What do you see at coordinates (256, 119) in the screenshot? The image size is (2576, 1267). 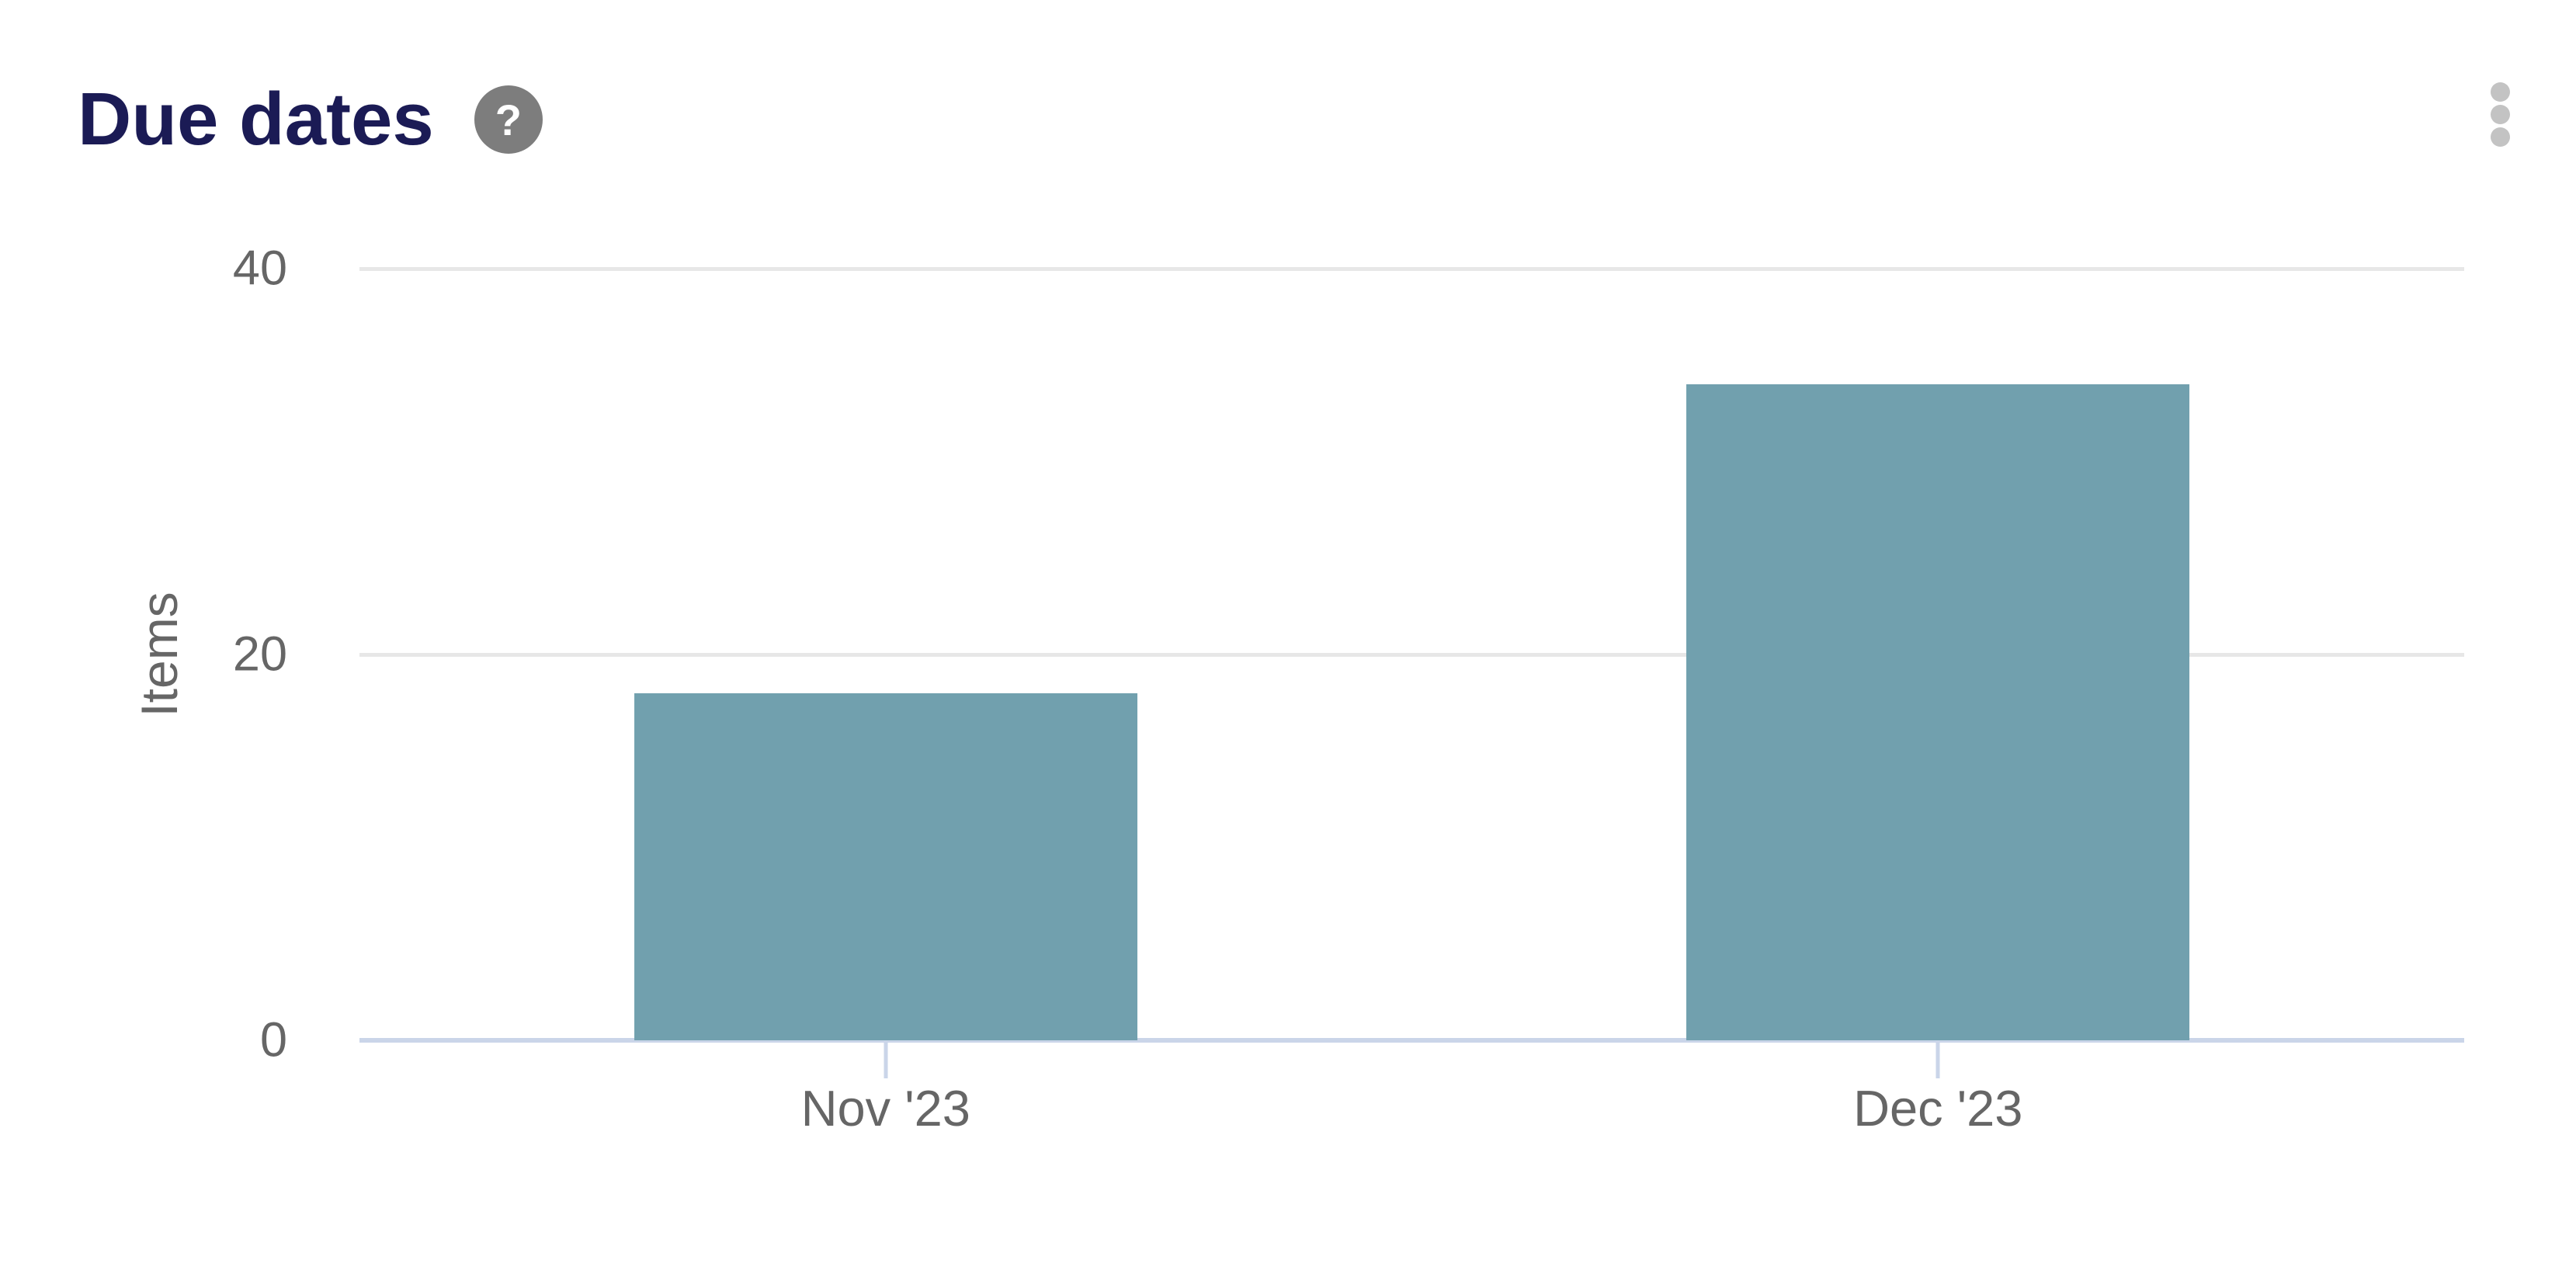 I see `page-title: Due dates` at bounding box center [256, 119].